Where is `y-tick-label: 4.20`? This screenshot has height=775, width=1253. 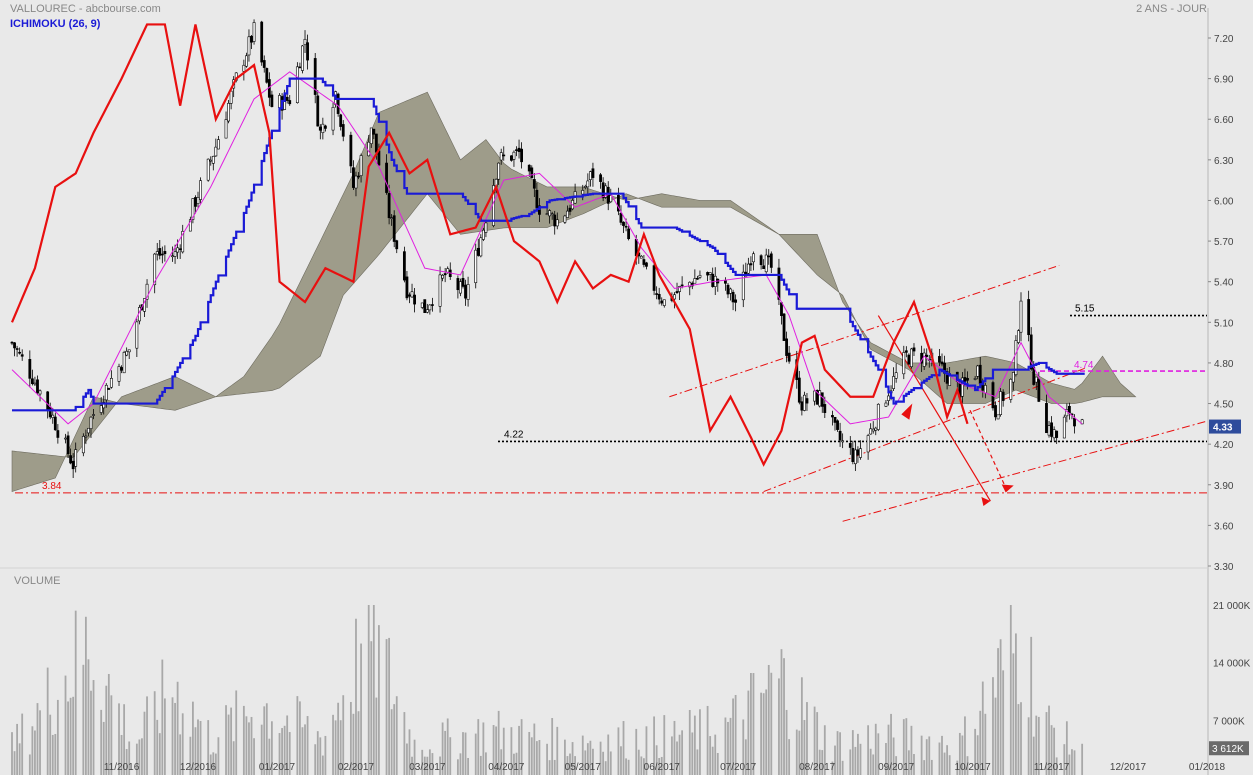
y-tick-label: 4.20 is located at coordinates (1224, 445).